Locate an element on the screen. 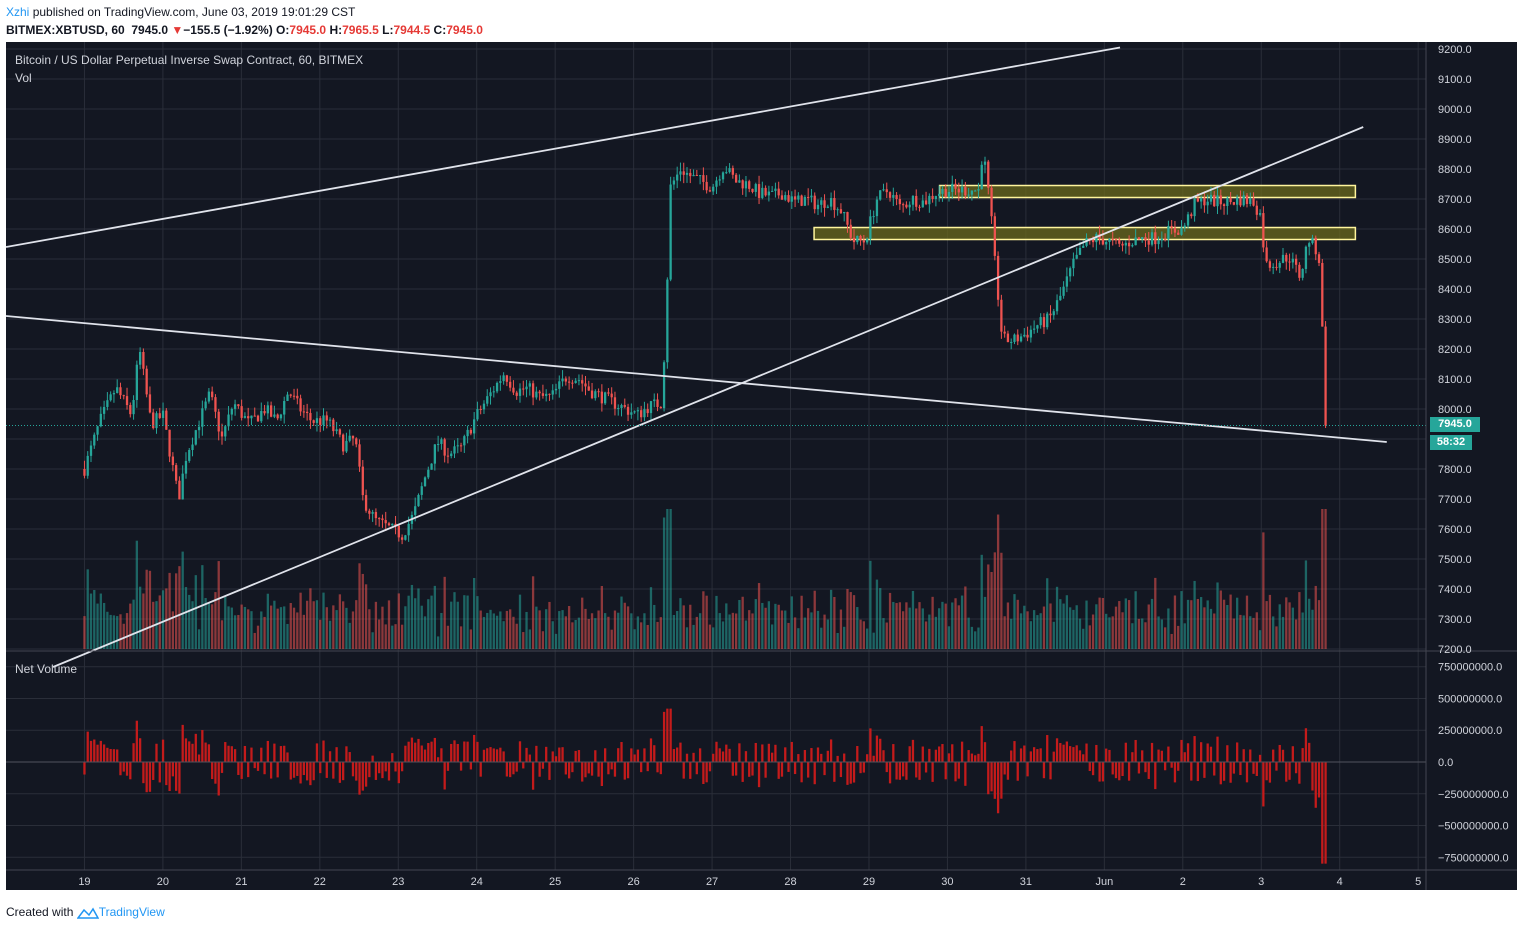  time-tick-label: 24 is located at coordinates (477, 882).